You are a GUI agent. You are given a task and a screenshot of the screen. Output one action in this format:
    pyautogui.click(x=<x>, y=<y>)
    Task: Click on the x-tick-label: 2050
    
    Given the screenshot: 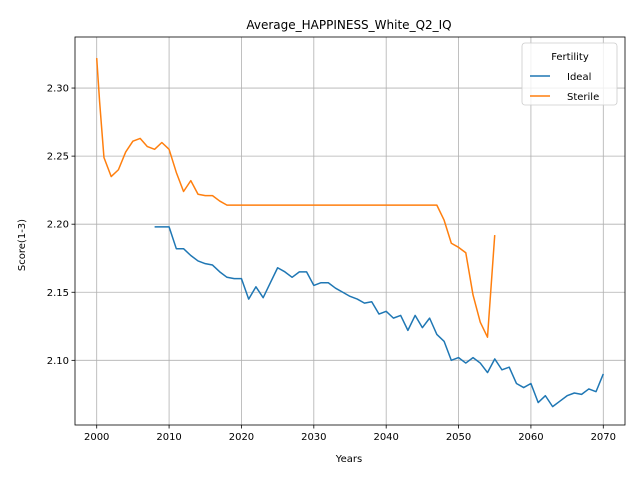 What is the action you would take?
    pyautogui.click(x=458, y=437)
    